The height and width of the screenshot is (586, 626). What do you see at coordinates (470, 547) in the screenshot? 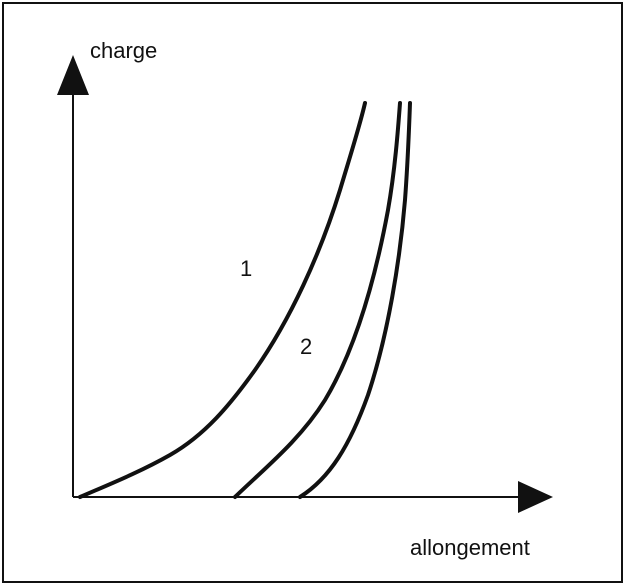
I see `x-axis-label: allongement` at bounding box center [470, 547].